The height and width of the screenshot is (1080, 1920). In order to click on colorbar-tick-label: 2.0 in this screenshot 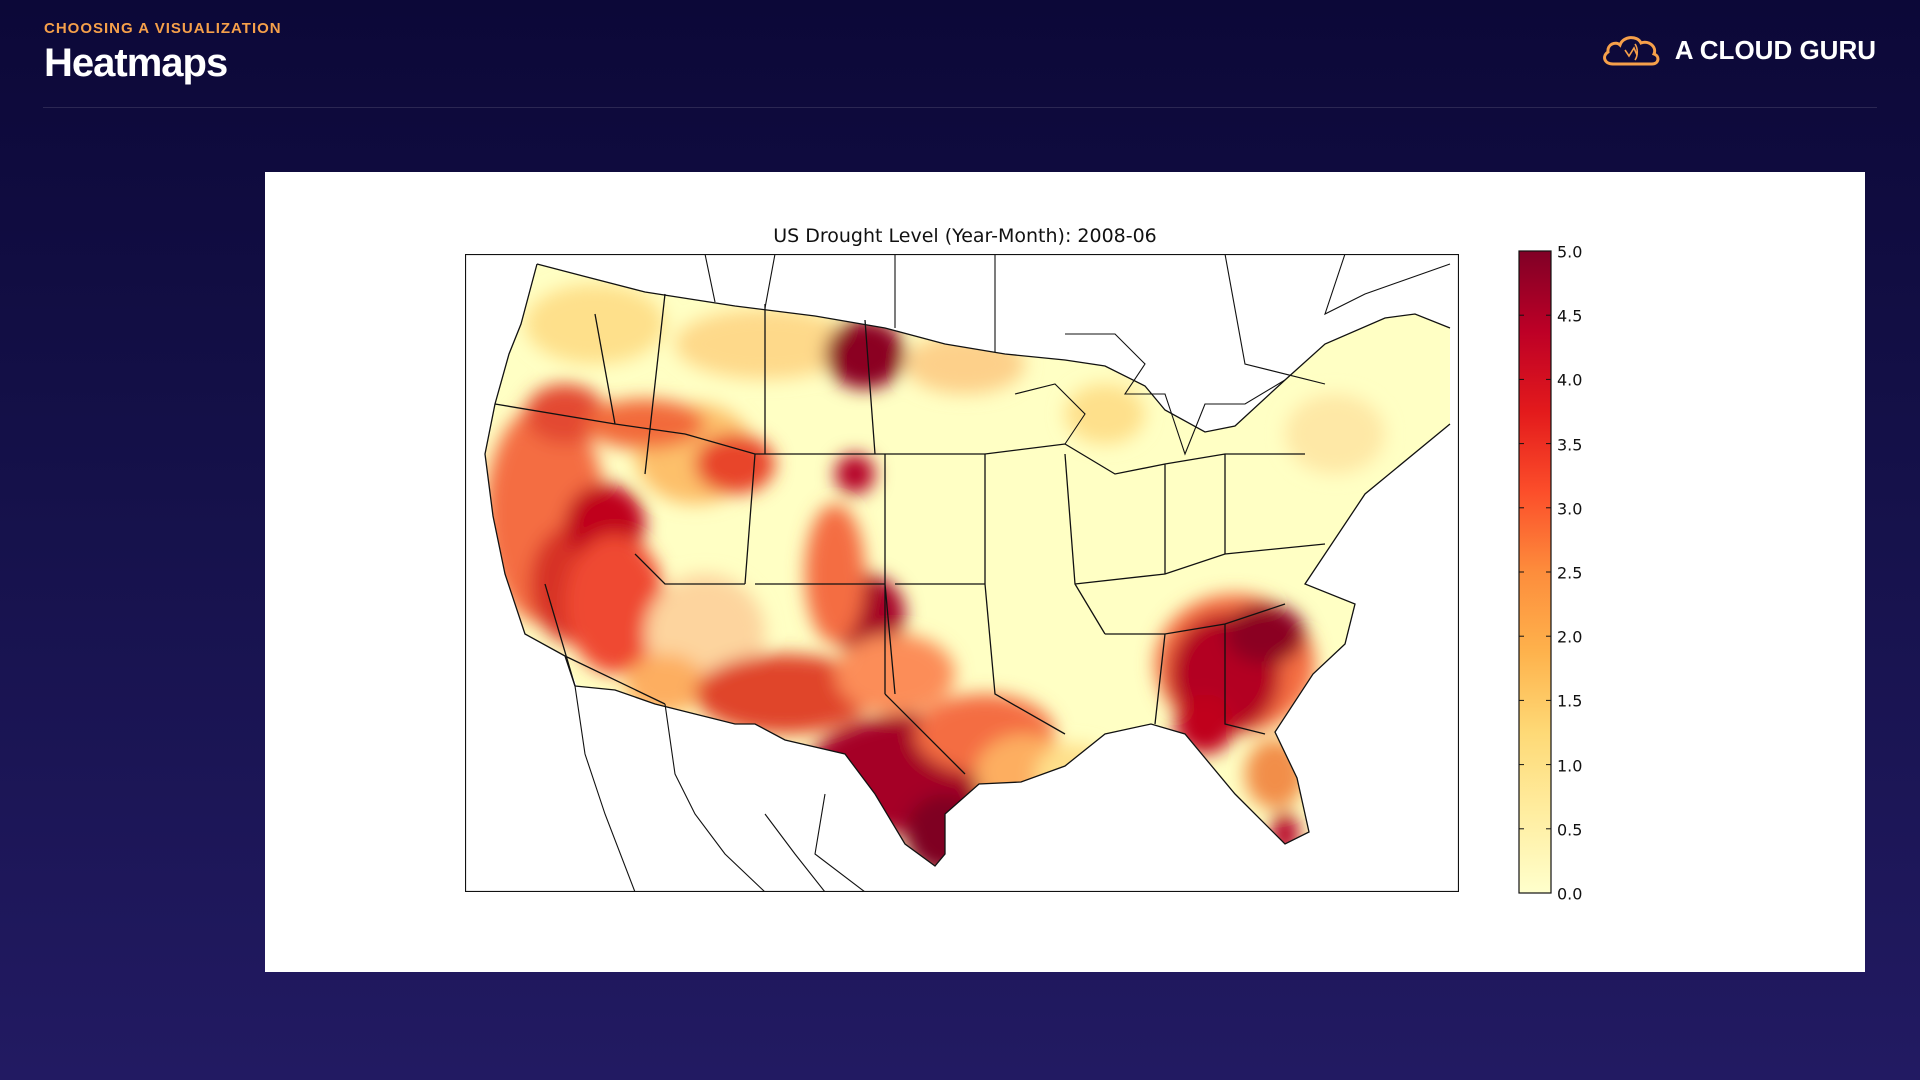, I will do `click(1570, 637)`.